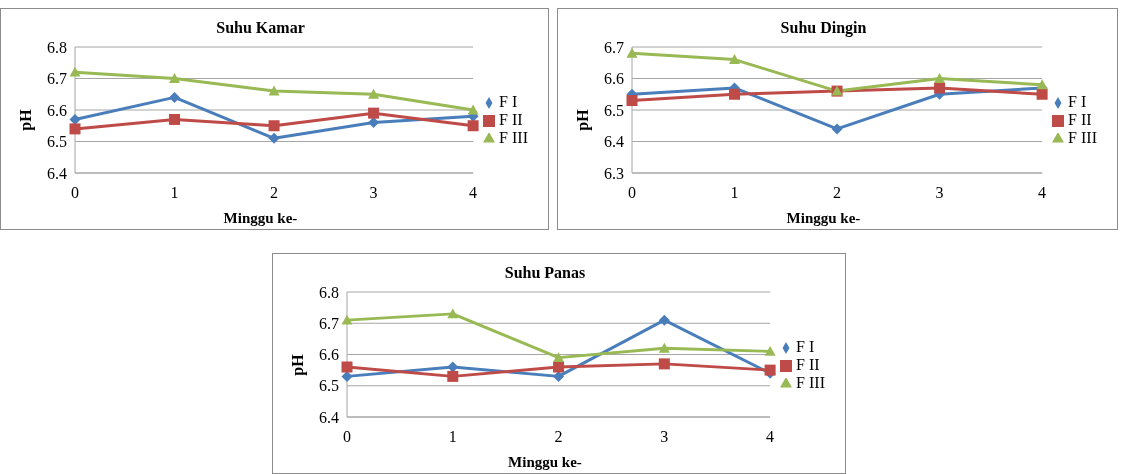 The image size is (1122, 474). I want to click on chart-title: Suhu Kamar, so click(260, 28).